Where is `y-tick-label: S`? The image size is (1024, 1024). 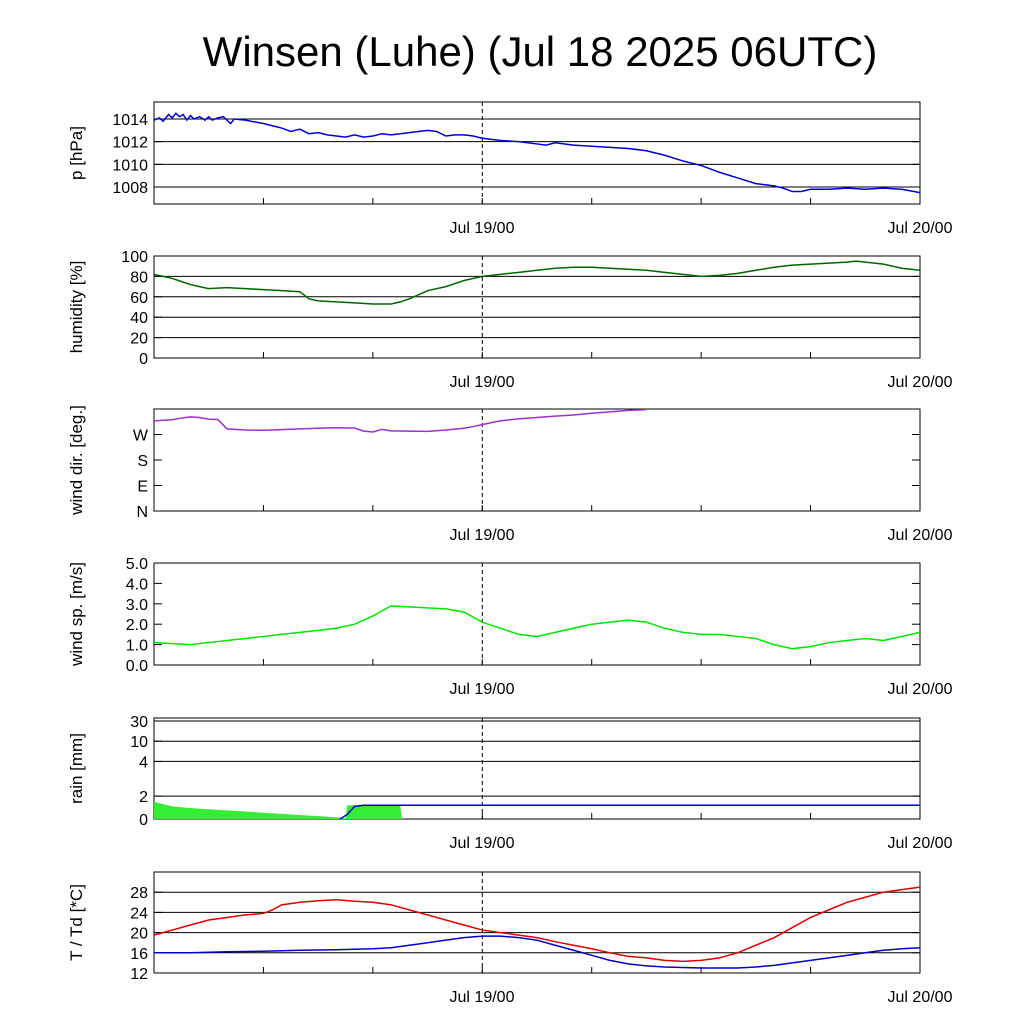 y-tick-label: S is located at coordinates (142, 461).